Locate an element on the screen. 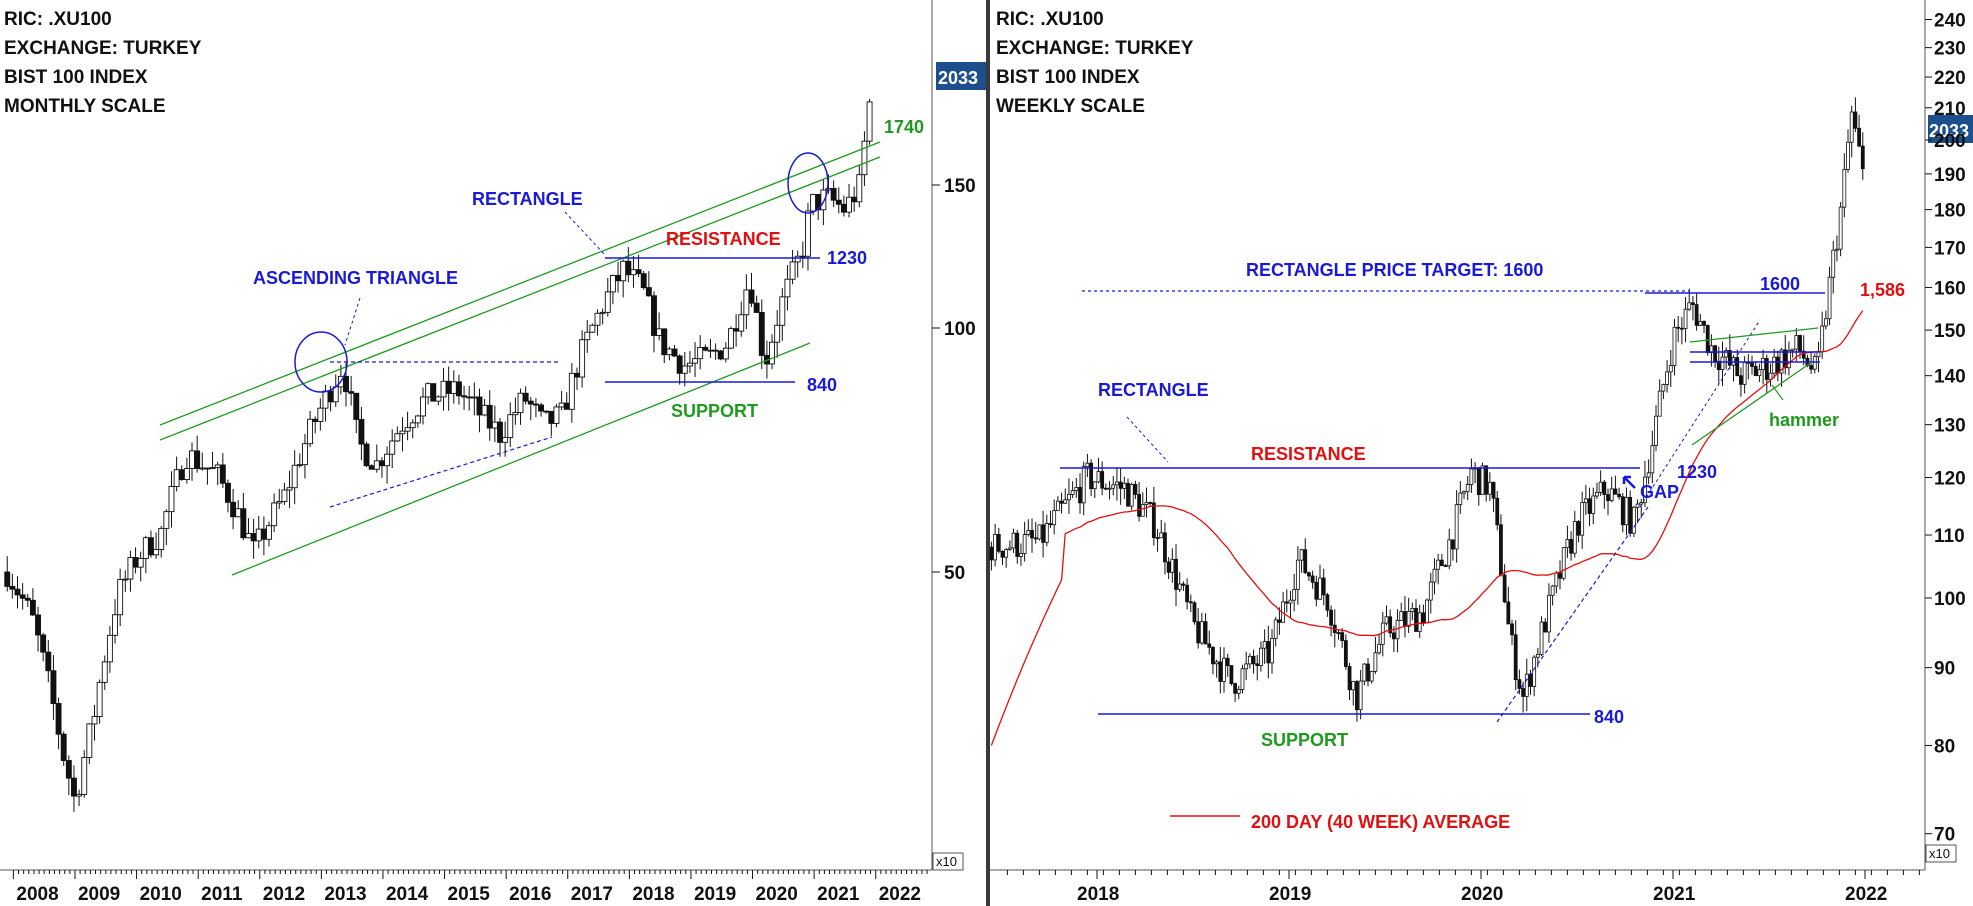 This screenshot has height=906, width=1973. panel-divider is located at coordinates (988, 453).